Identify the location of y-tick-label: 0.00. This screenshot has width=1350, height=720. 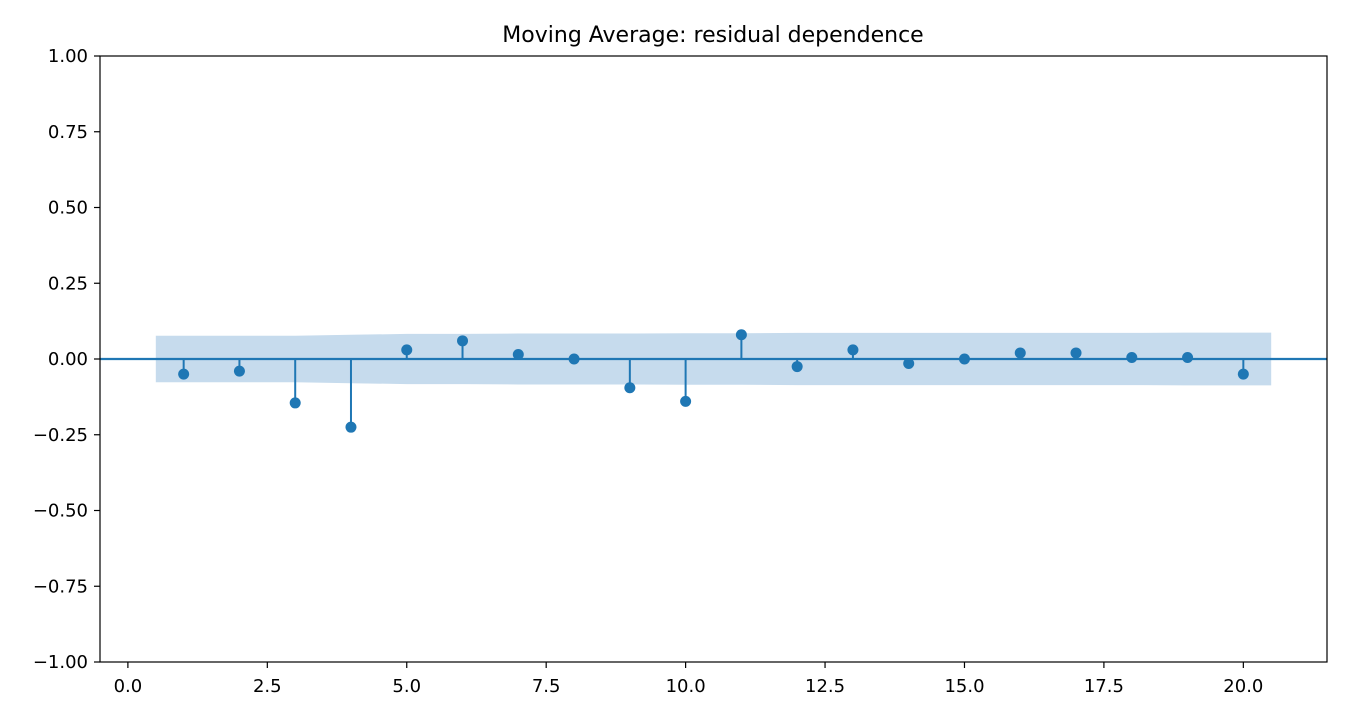
(68, 359).